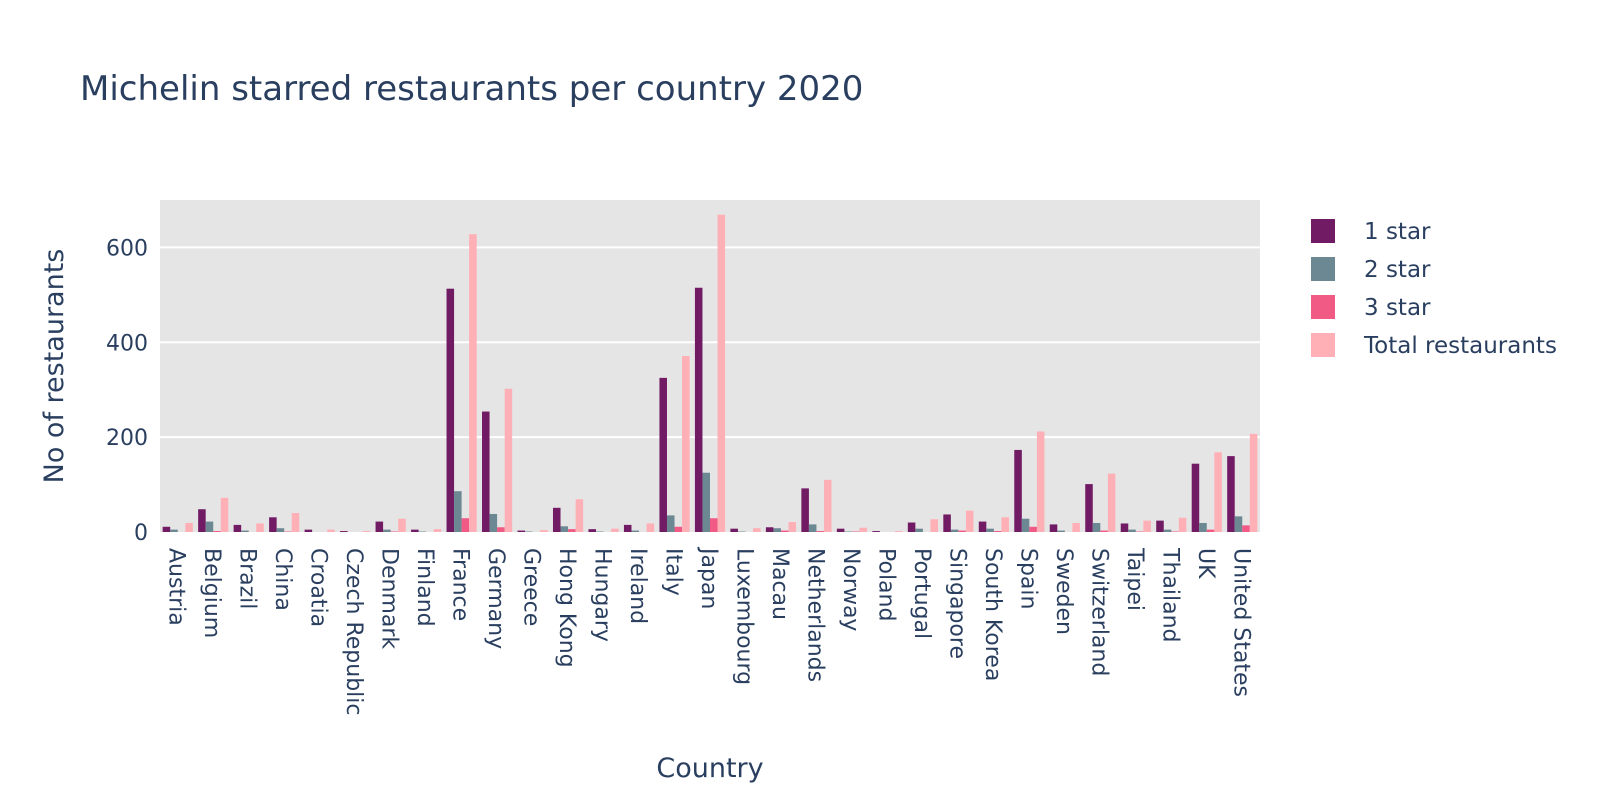 This screenshot has width=1600, height=800. I want to click on bar-total-restaurants-norway, so click(863, 529).